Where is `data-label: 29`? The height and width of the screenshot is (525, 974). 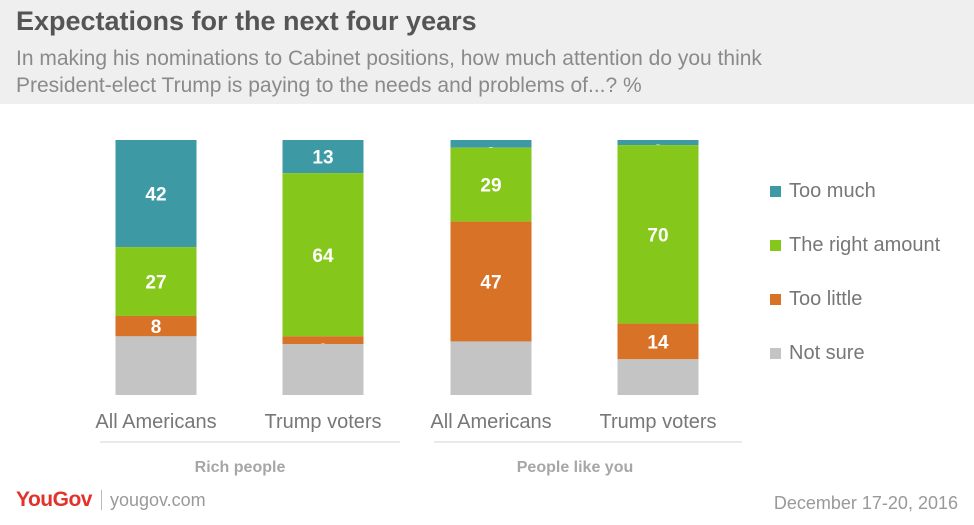
data-label: 29 is located at coordinates (490, 186).